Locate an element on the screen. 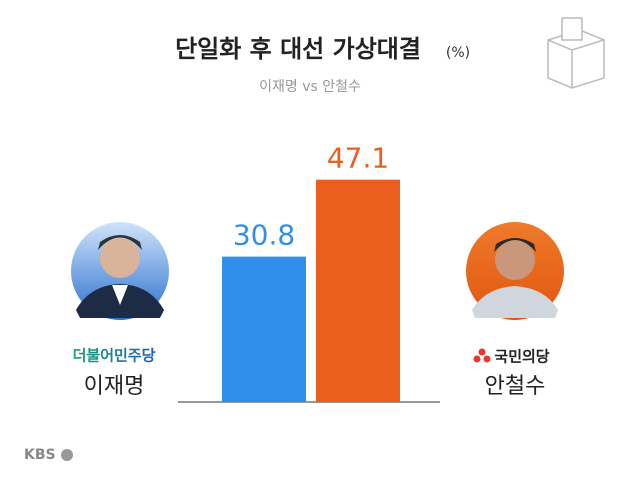  candidate-photo-left is located at coordinates (120, 271).